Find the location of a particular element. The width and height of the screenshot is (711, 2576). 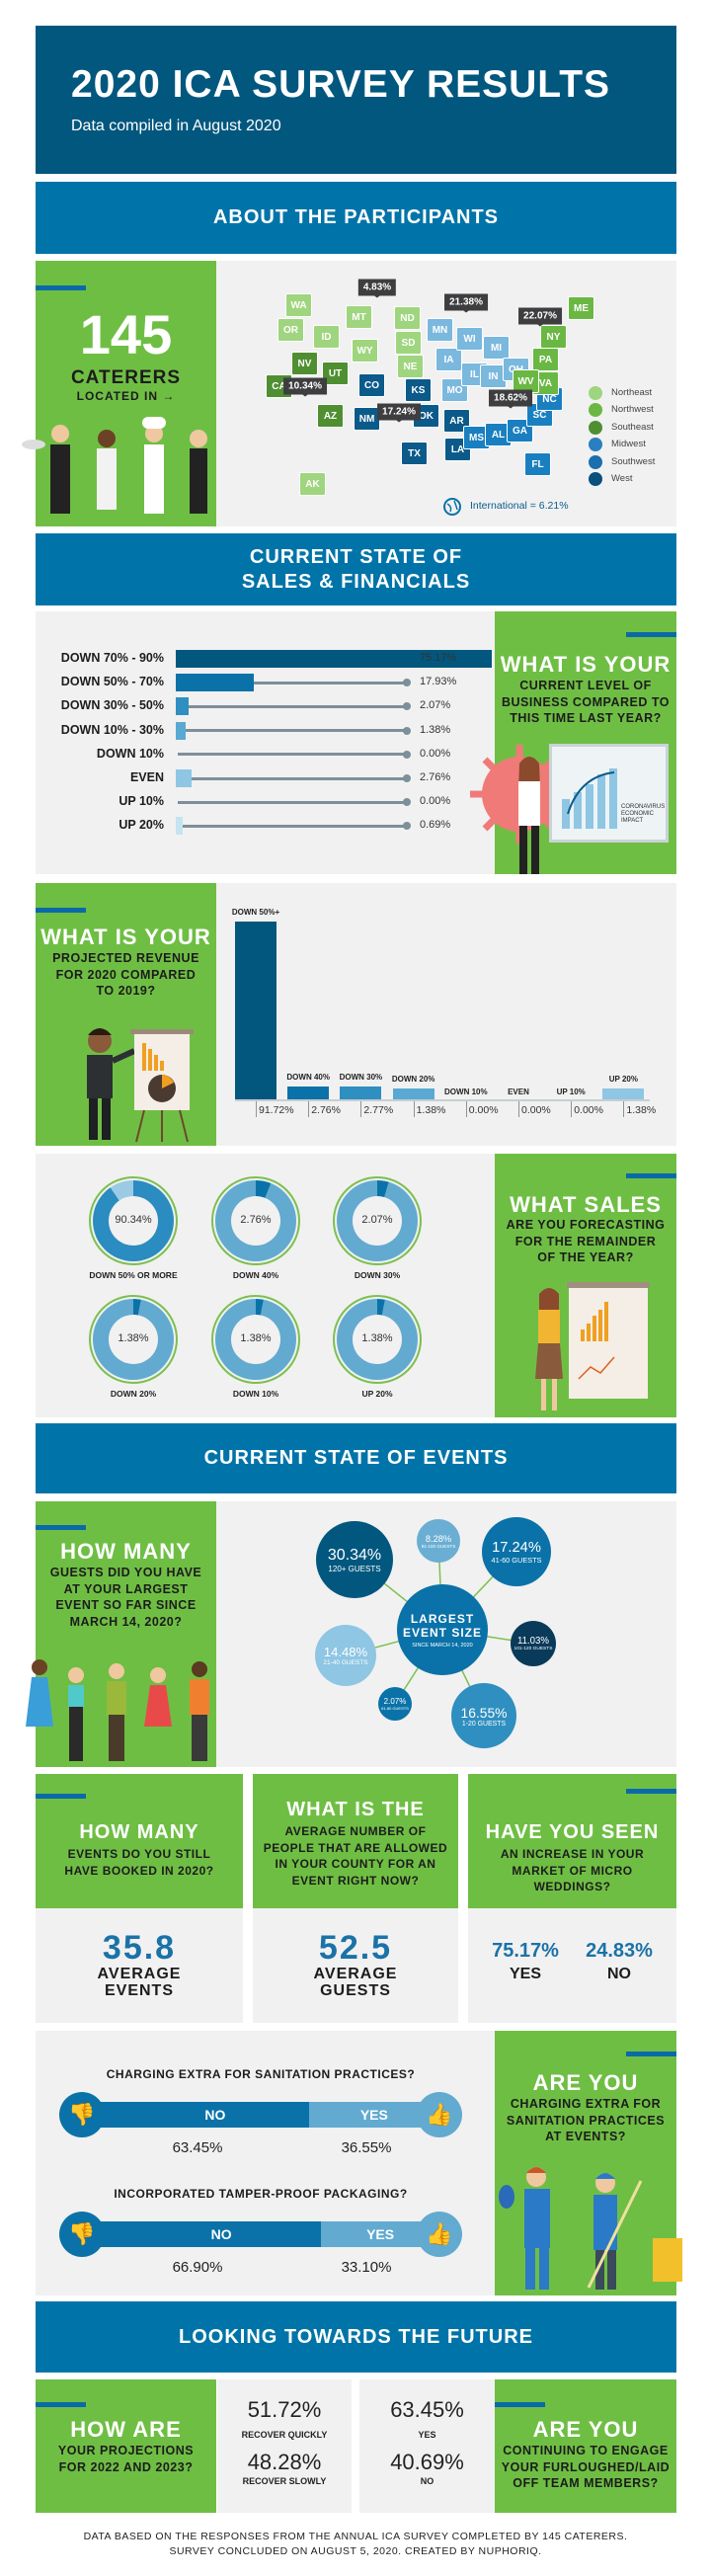

bar-value-label: 1.38% is located at coordinates (641, 1110).